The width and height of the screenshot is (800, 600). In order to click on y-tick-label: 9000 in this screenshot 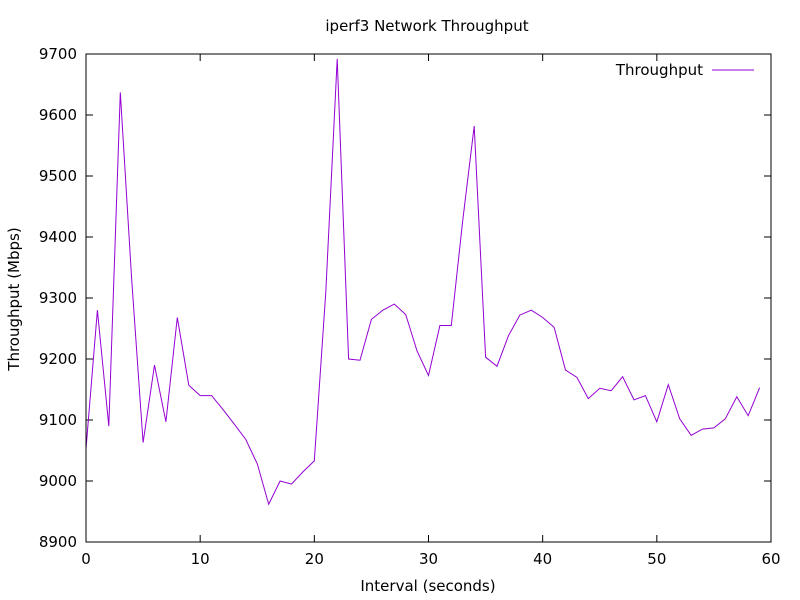, I will do `click(58, 481)`.